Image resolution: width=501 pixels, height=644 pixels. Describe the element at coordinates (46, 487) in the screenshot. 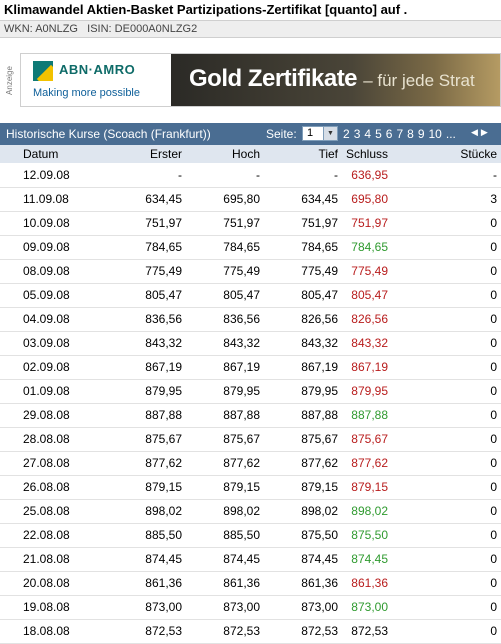

I see `cell-date: 26.08.08` at that location.